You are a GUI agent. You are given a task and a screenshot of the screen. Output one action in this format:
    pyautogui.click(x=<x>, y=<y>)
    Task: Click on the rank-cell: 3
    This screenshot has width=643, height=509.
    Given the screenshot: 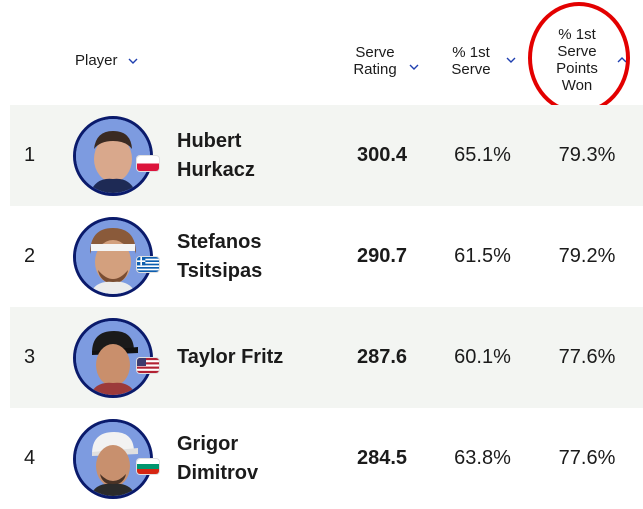 What is the action you would take?
    pyautogui.click(x=30, y=357)
    